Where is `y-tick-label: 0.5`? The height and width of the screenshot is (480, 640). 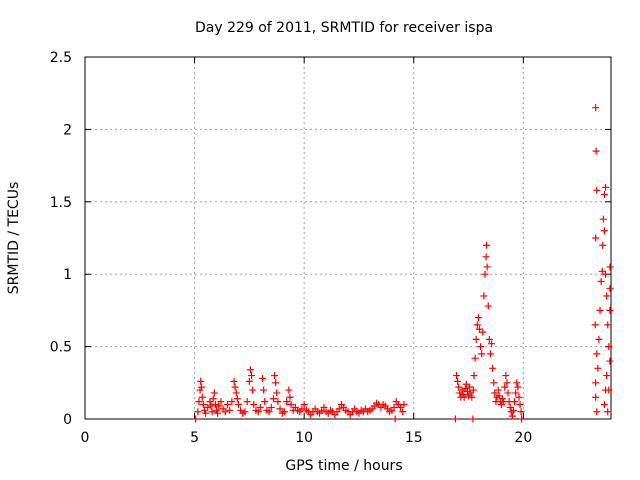 y-tick-label: 0.5 is located at coordinates (61, 348).